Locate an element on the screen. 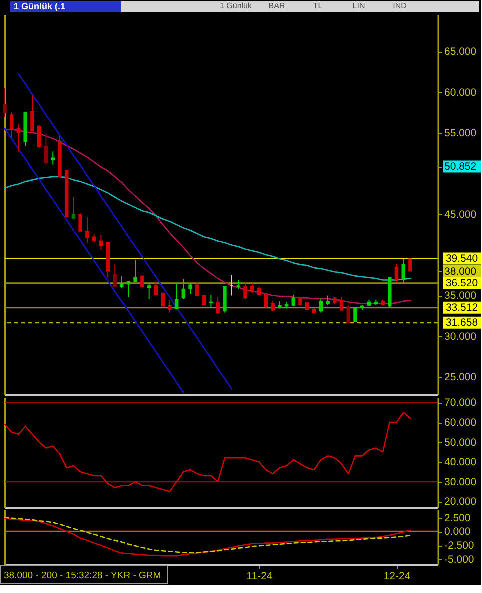 This screenshot has width=482, height=593. y-tick-label: -2.500 is located at coordinates (459, 546).